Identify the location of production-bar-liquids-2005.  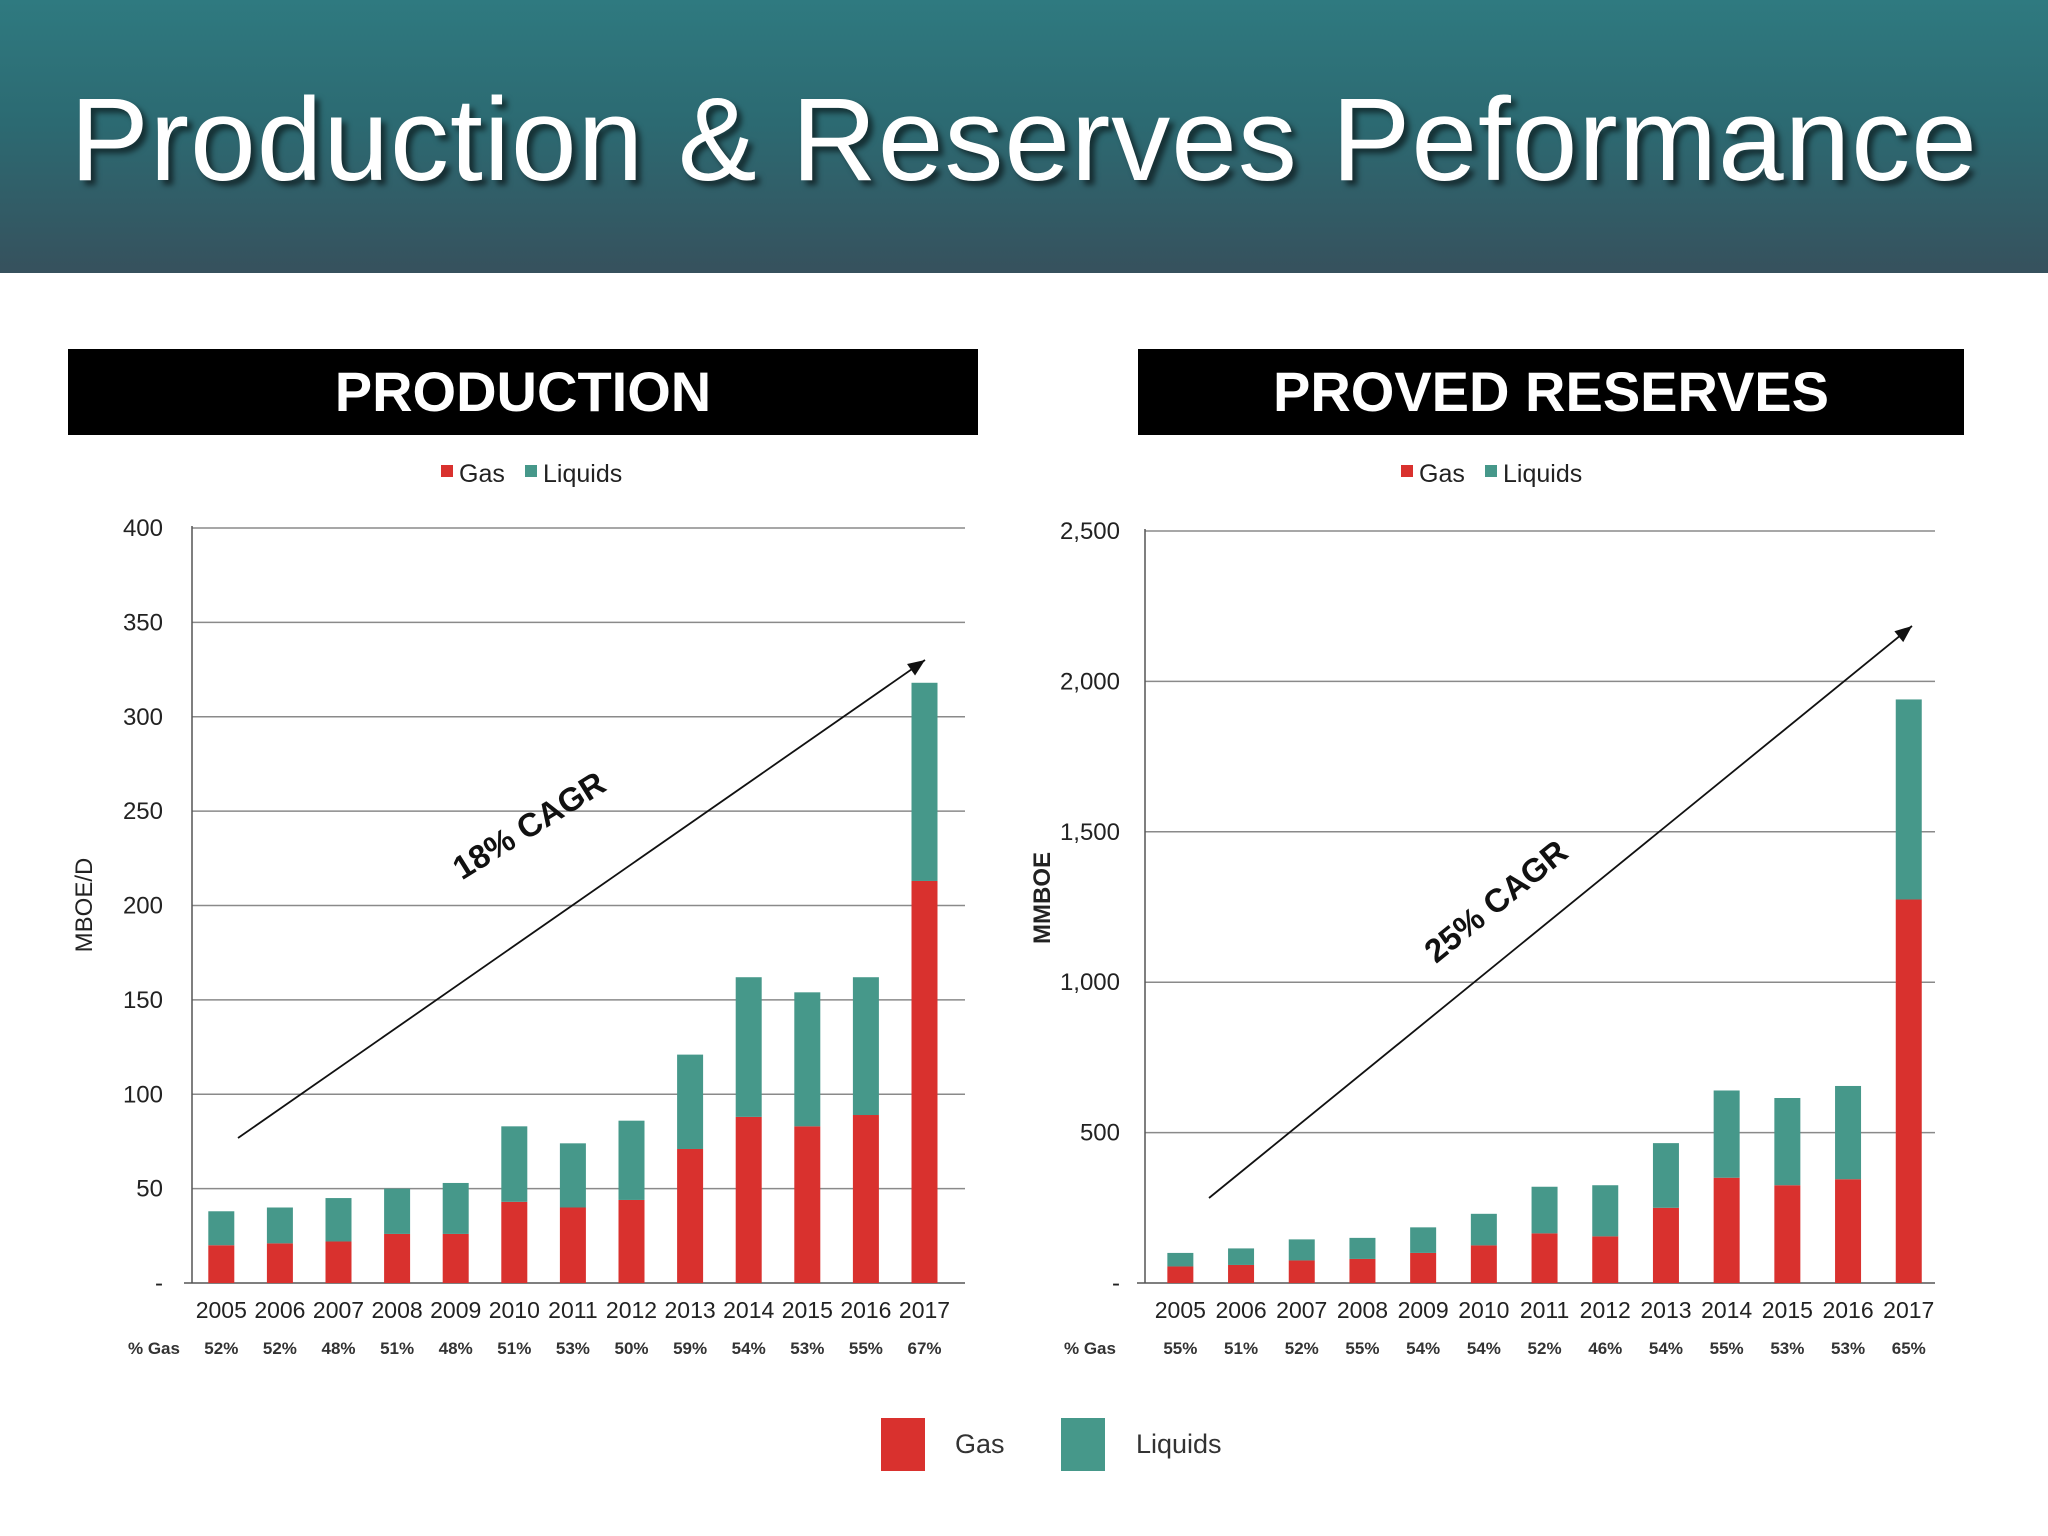
(221, 1228).